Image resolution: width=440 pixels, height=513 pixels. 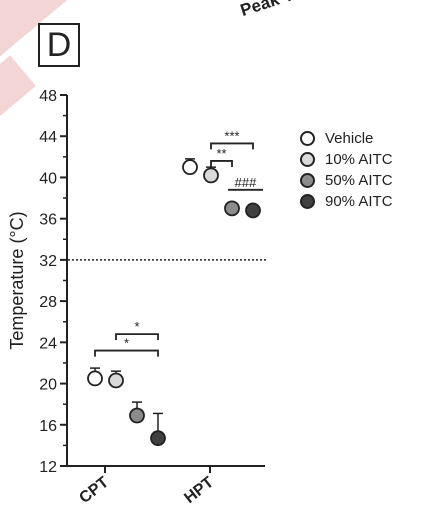 I want to click on sig-label-3: **, so click(x=221, y=153).